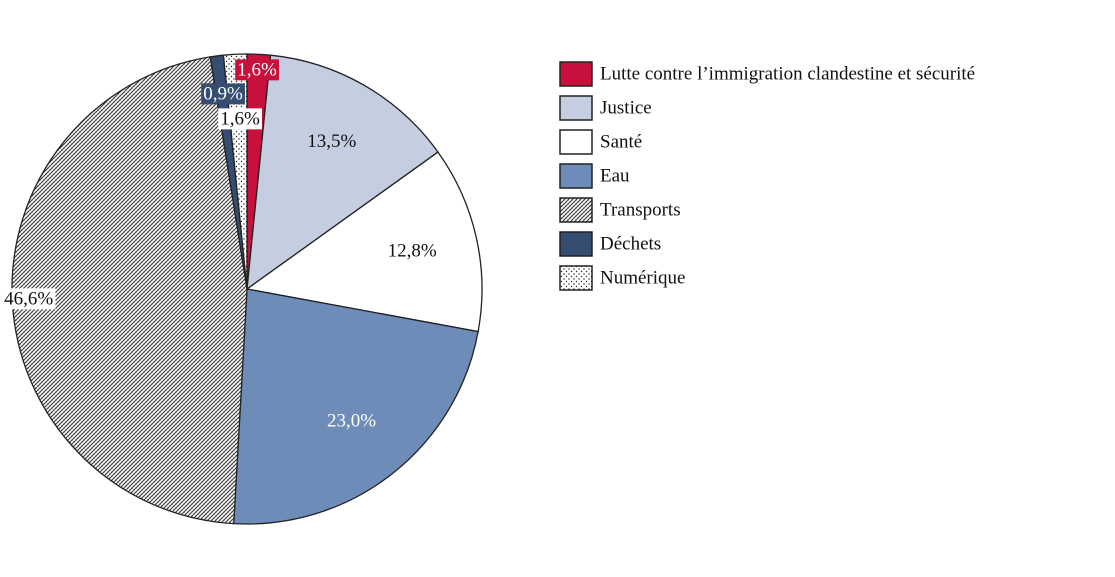  I want to click on slice-label-group: 23,0%, so click(351, 420).